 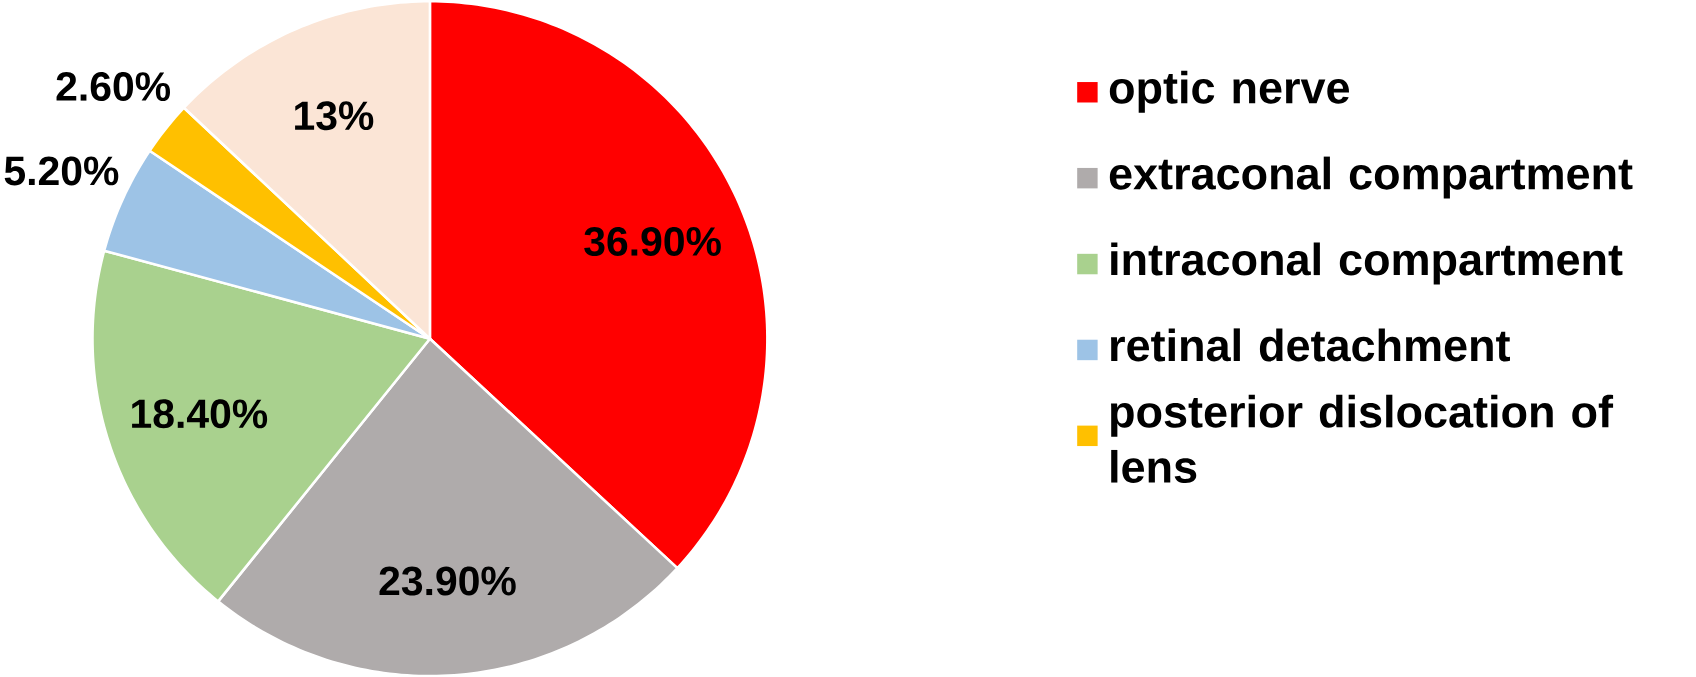 What do you see at coordinates (1310, 345) in the screenshot?
I see `legend-label: retinal detachment` at bounding box center [1310, 345].